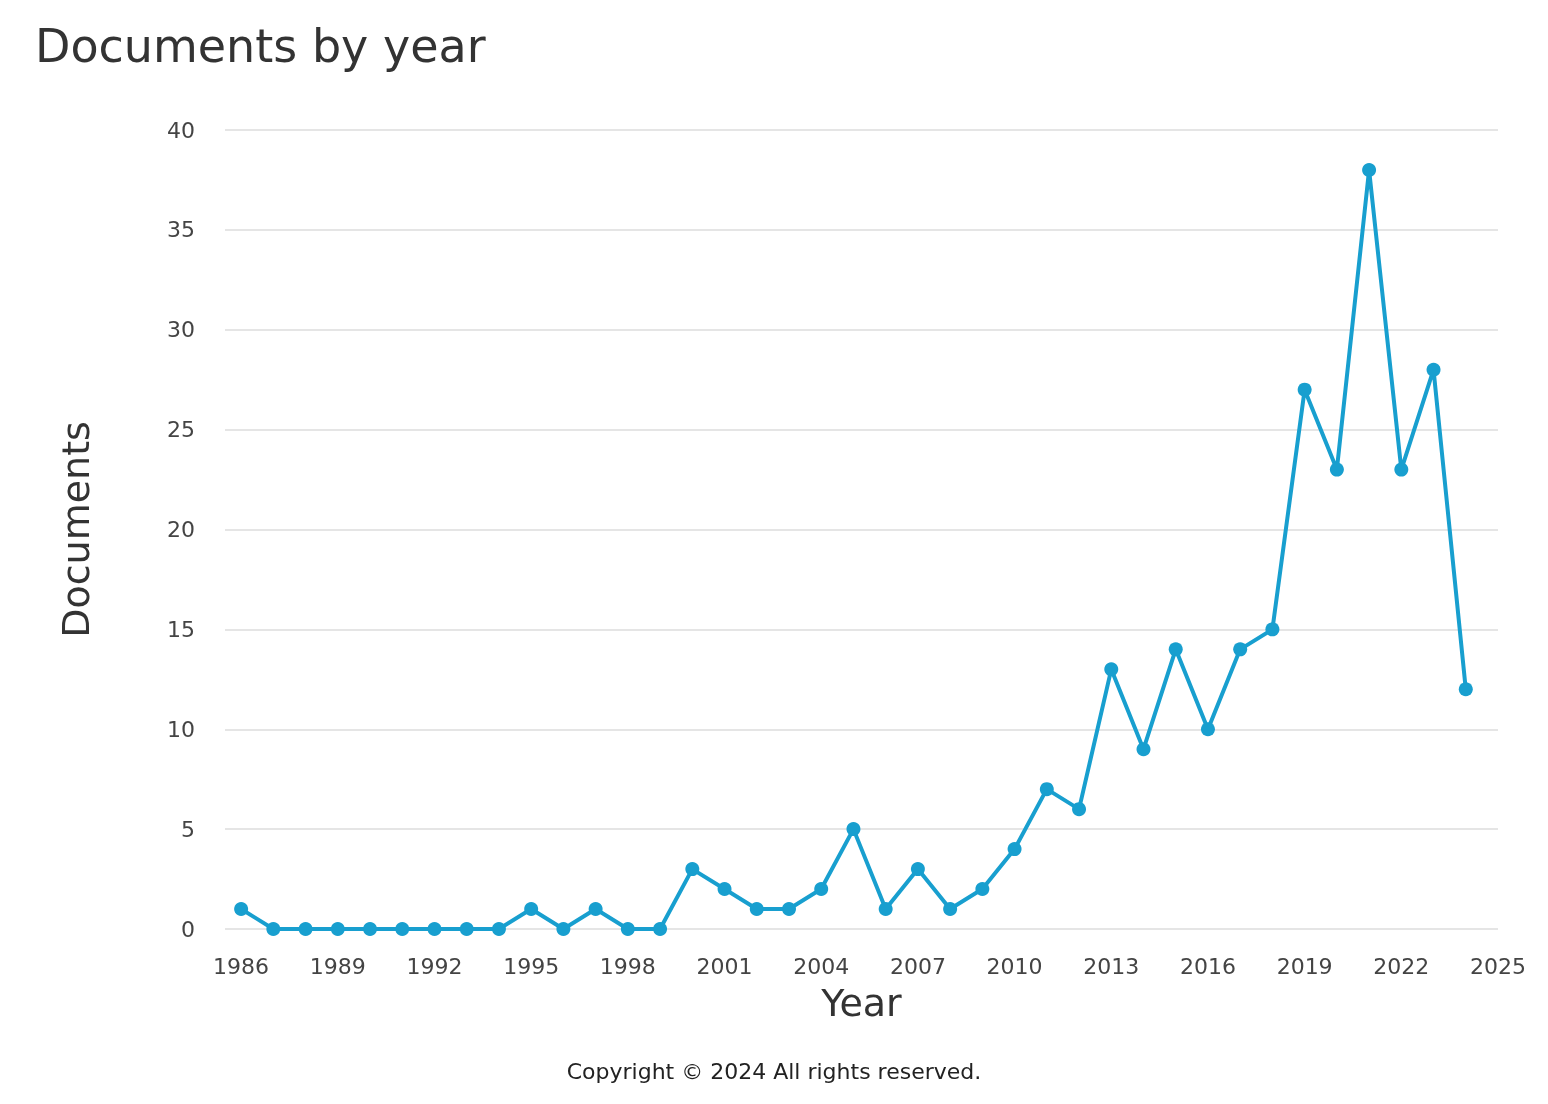 The width and height of the screenshot is (1548, 1104). Describe the element at coordinates (181, 529) in the screenshot. I see `y-tick-label: 20` at that location.